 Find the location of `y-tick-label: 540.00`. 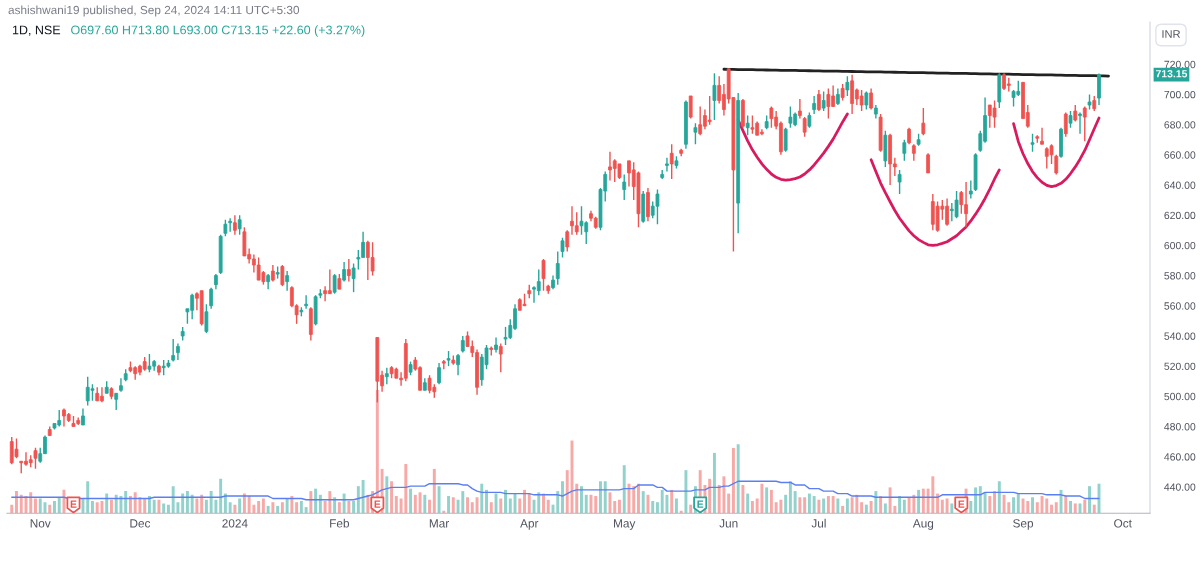

y-tick-label: 540.00 is located at coordinates (1180, 336).